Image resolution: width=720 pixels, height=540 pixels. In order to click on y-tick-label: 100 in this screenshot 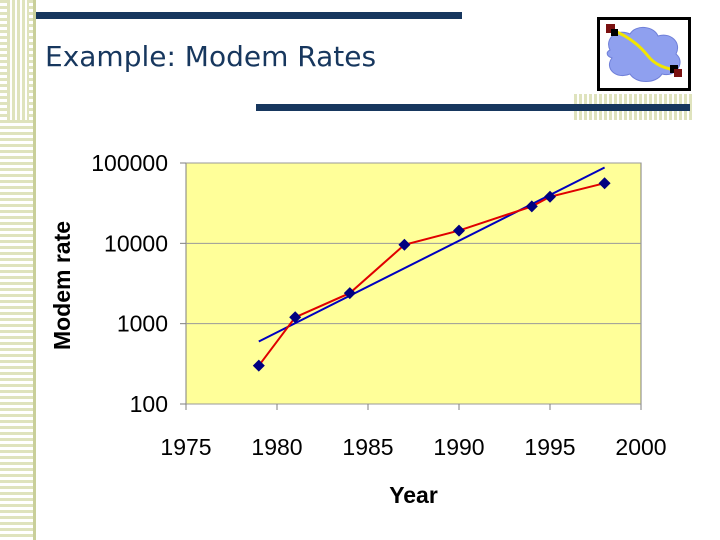, I will do `click(149, 404)`.